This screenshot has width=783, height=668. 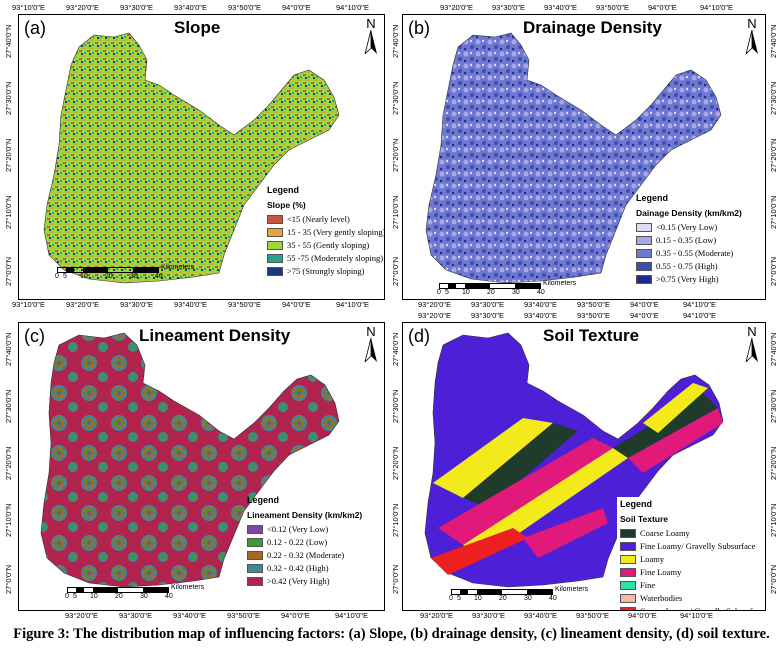 I want to click on legend-label: 0.22 - 0.32 (Moderate), so click(x=306, y=555).